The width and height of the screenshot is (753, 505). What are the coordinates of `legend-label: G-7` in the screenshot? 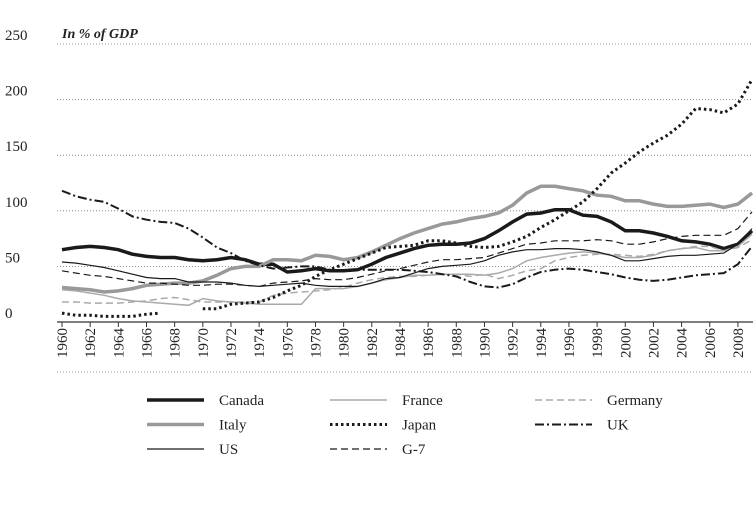 It's located at (414, 450).